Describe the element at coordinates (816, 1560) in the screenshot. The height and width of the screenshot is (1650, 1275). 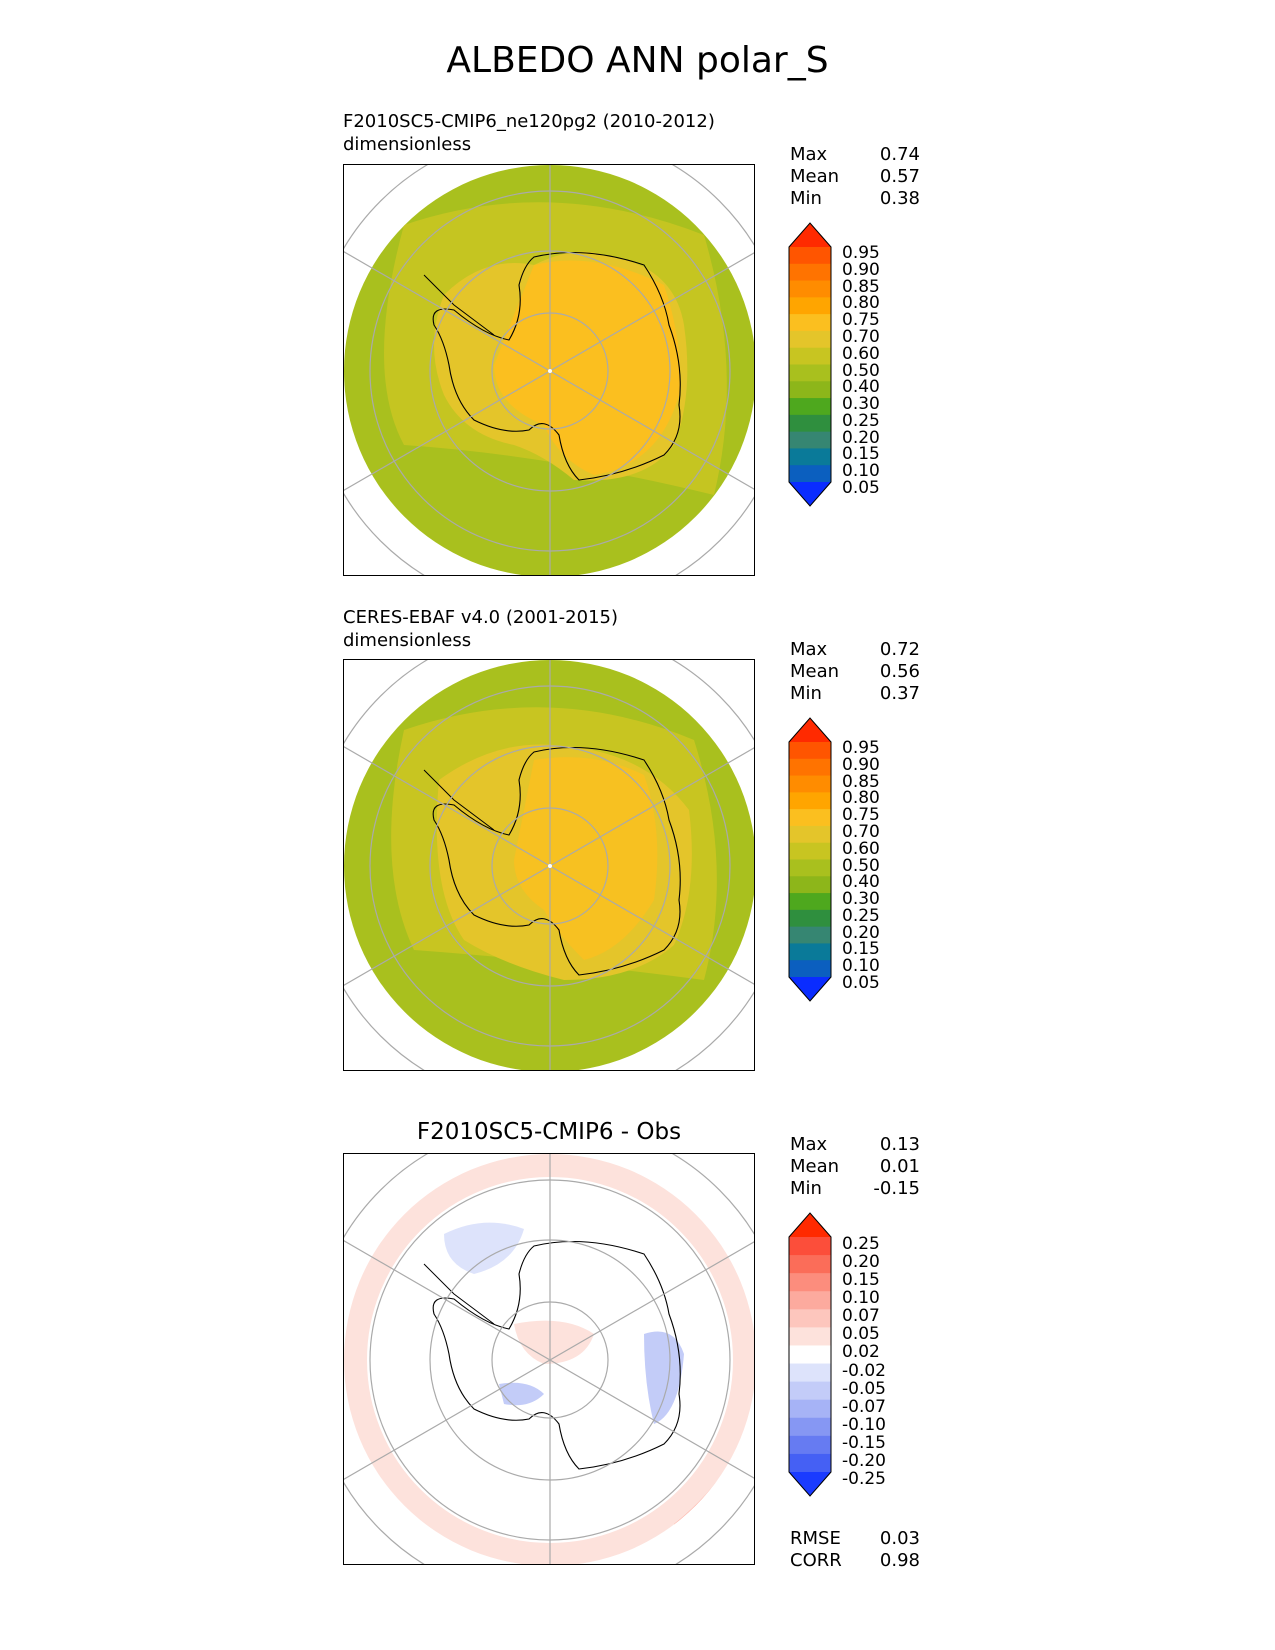
I see `metric-label: CORR` at that location.